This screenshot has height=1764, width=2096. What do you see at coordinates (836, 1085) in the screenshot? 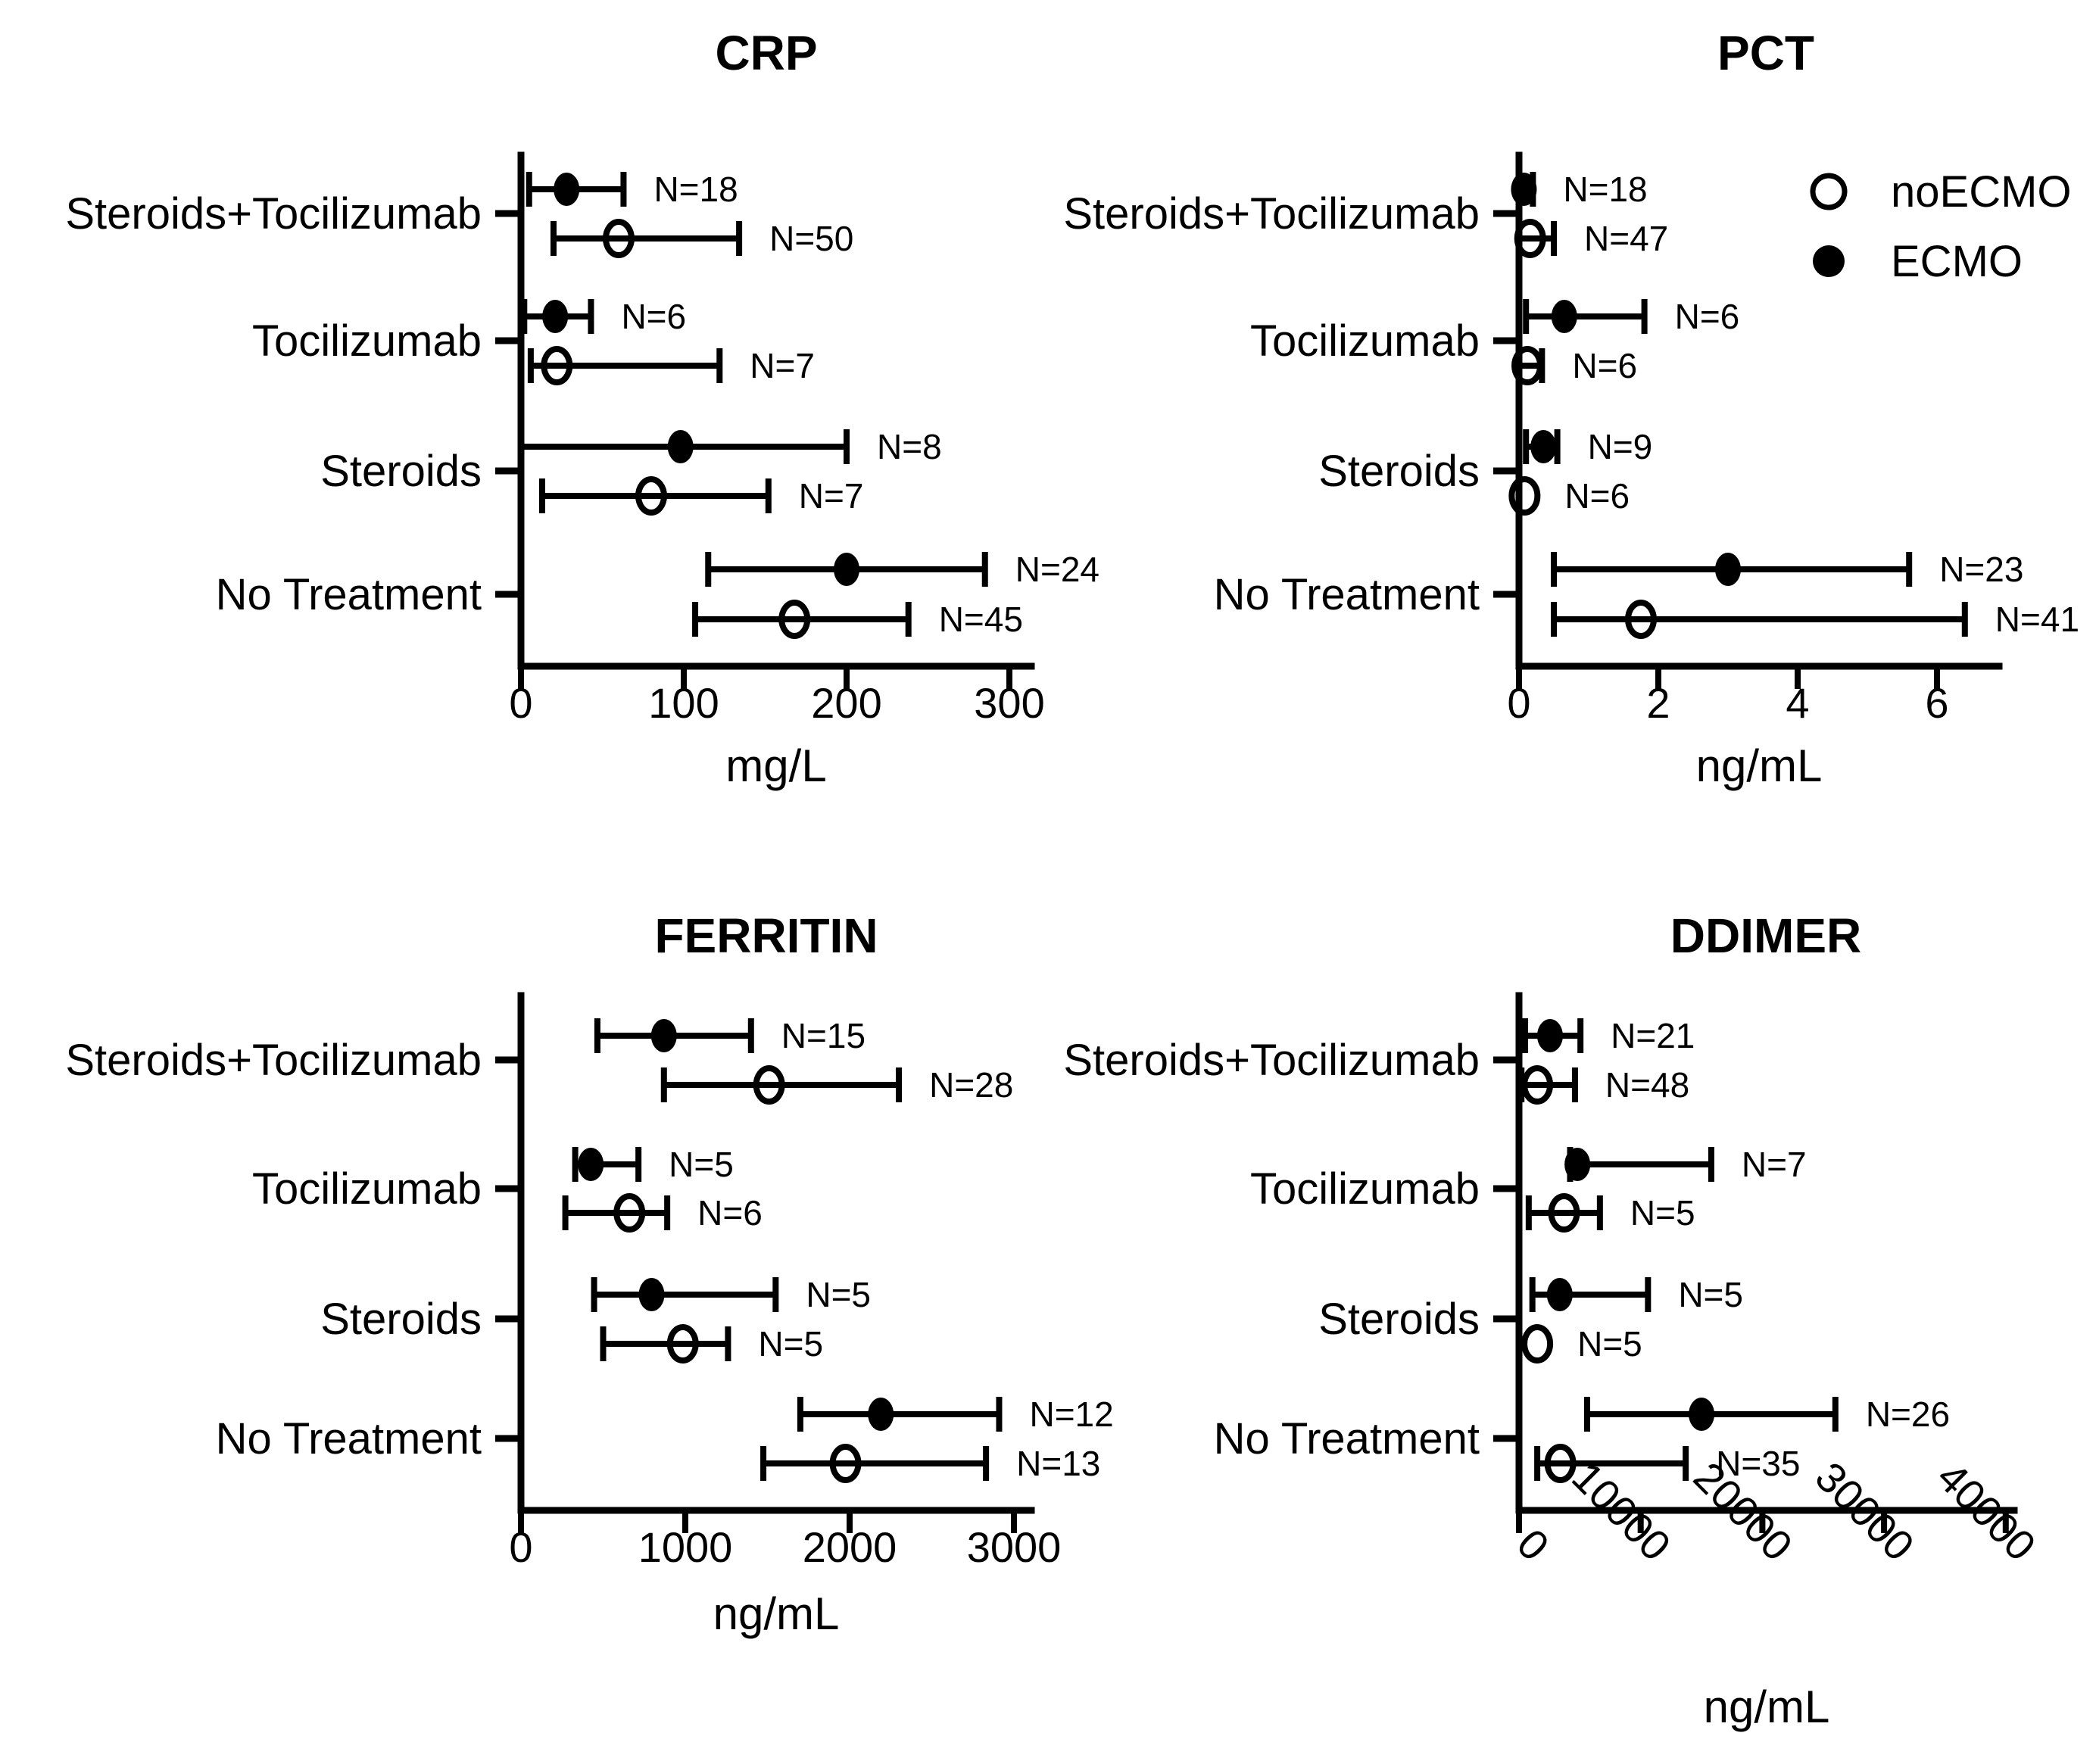
I see `data-row-noecmo-1: N=28` at bounding box center [836, 1085].